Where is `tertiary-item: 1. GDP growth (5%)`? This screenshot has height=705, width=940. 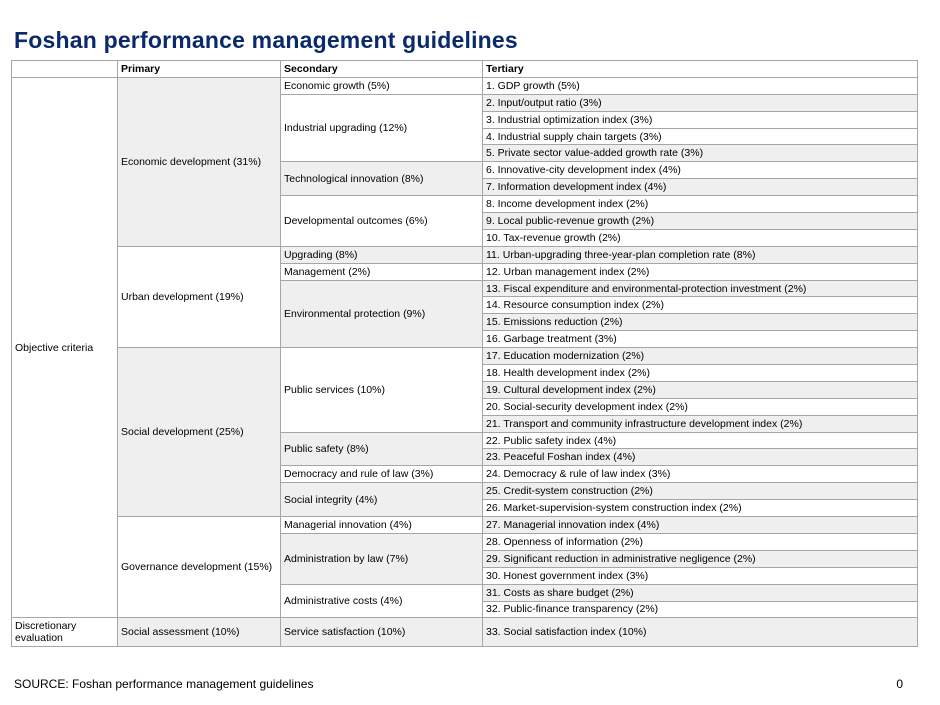
tertiary-item: 1. GDP growth (5%) is located at coordinates (700, 85).